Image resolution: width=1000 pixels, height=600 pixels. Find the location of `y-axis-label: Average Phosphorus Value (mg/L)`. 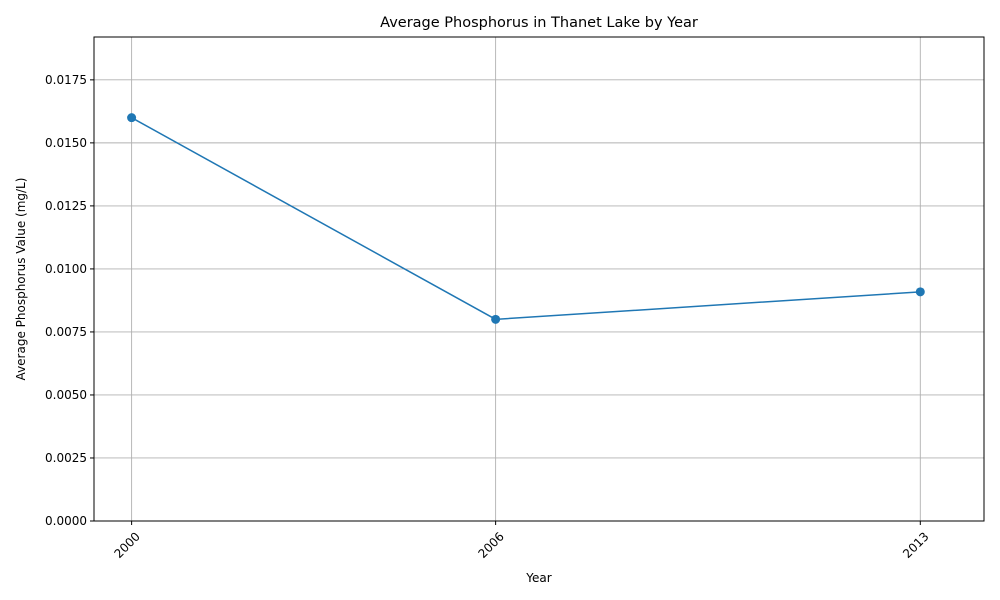

y-axis-label: Average Phosphorus Value (mg/L) is located at coordinates (21, 279).